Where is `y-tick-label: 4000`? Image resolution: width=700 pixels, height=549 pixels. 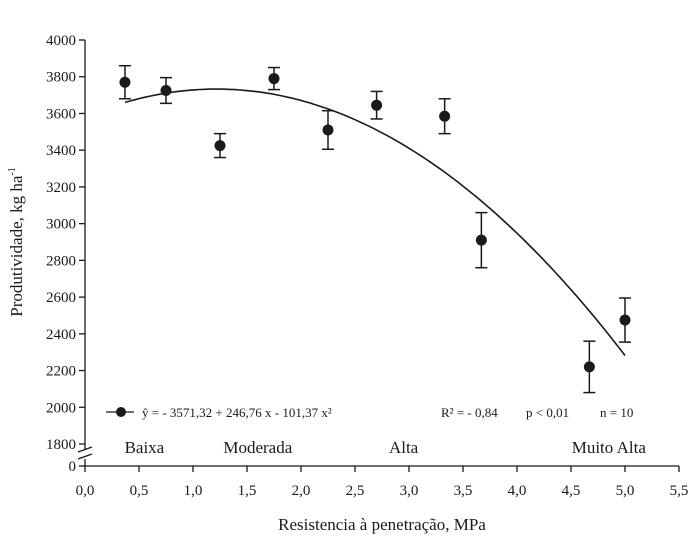
y-tick-label: 4000 is located at coordinates (61, 41).